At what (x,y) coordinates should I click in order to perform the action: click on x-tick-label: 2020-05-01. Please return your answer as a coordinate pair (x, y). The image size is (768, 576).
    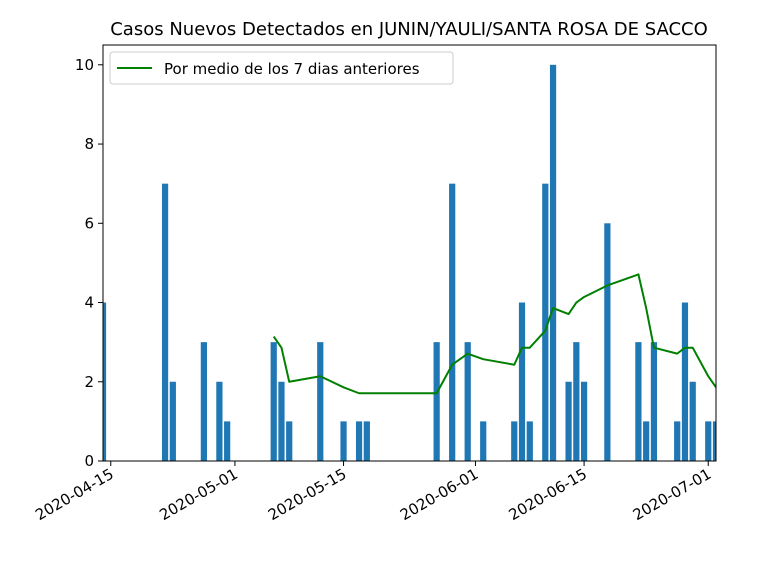
    Looking at the image, I should click on (198, 494).